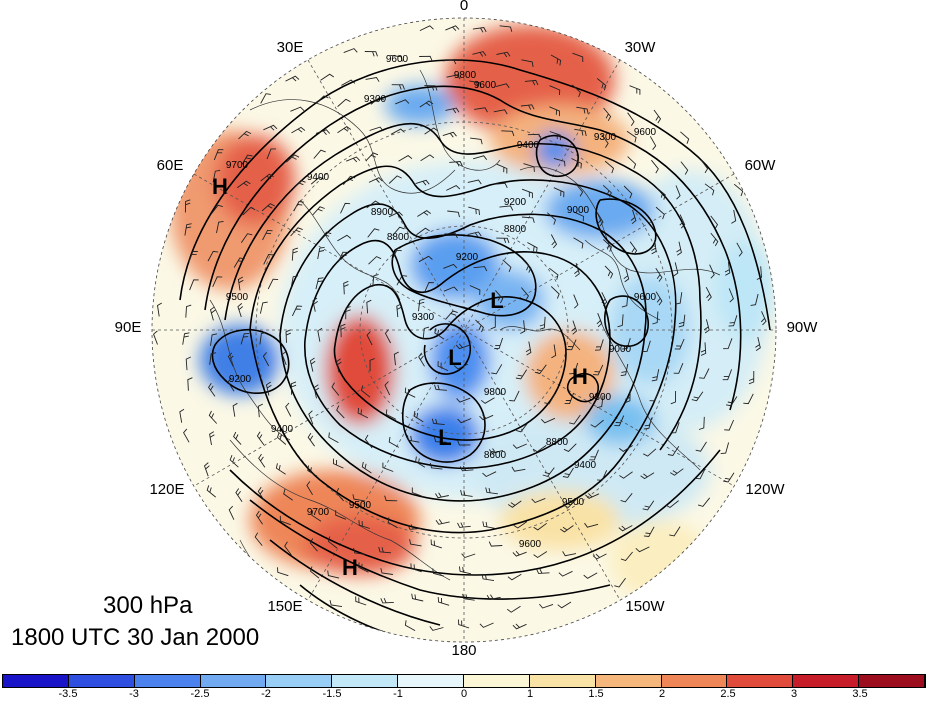 Image resolution: width=928 pixels, height=707 pixels. What do you see at coordinates (128, 327) in the screenshot?
I see `longitude-label: 90E` at bounding box center [128, 327].